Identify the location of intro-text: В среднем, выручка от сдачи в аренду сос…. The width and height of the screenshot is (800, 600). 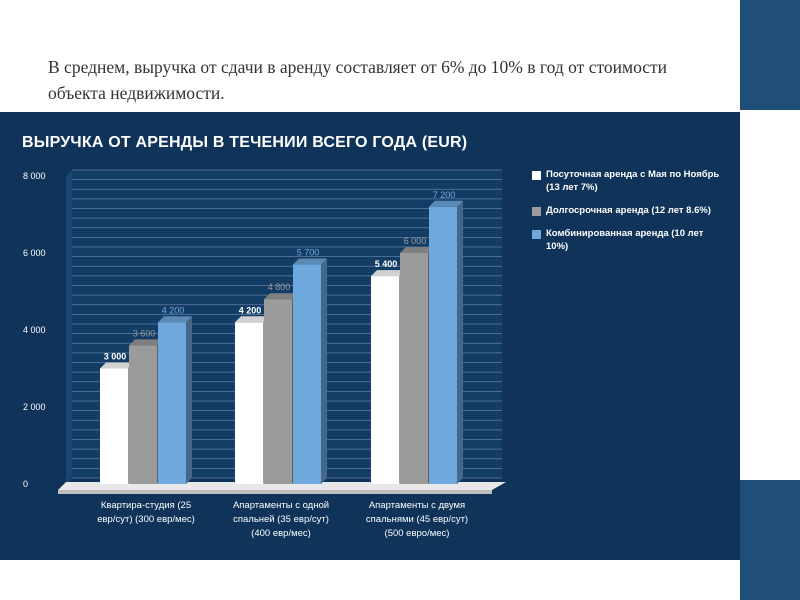
(358, 80).